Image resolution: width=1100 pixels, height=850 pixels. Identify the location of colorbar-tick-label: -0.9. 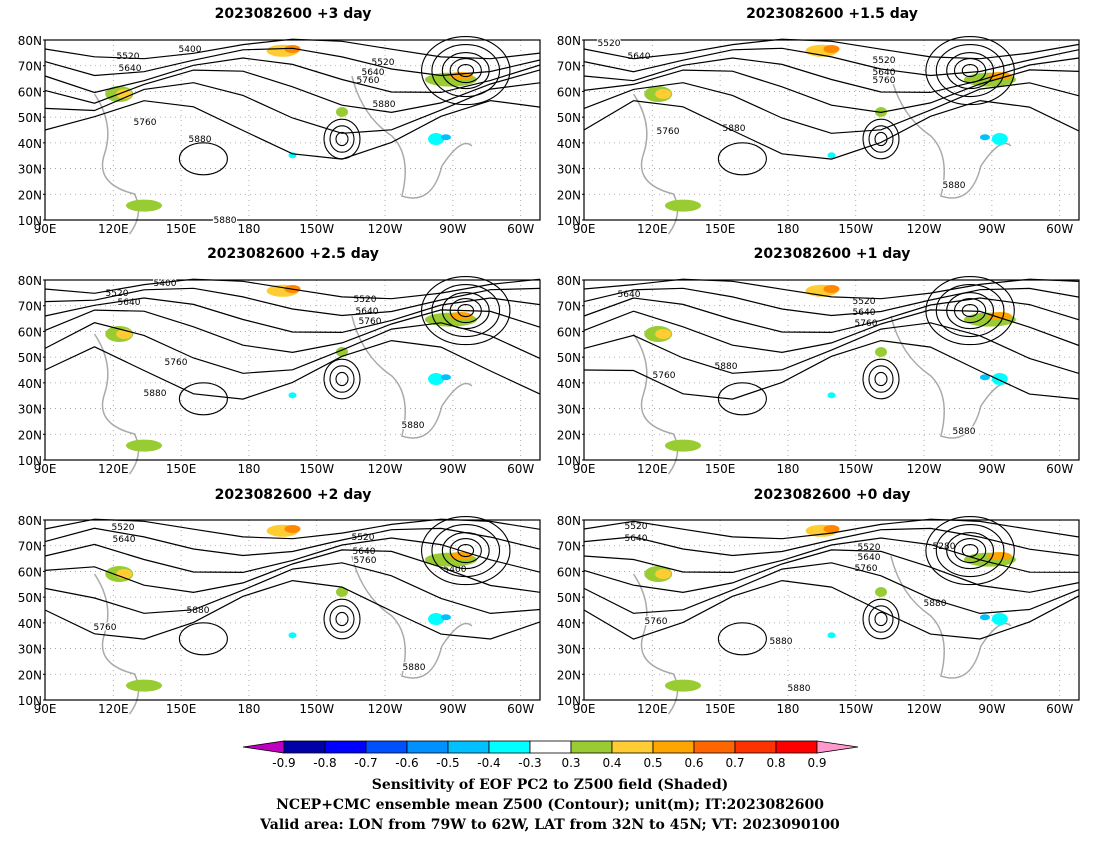
(283, 763).